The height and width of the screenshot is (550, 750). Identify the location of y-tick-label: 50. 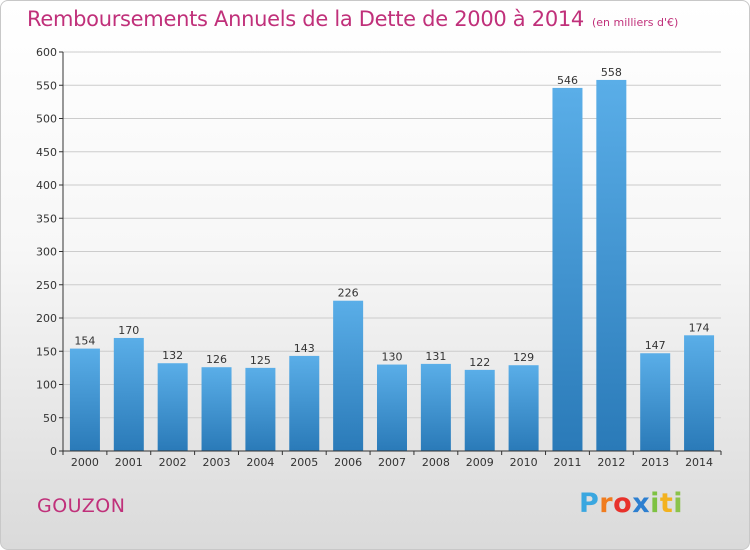
(50, 418).